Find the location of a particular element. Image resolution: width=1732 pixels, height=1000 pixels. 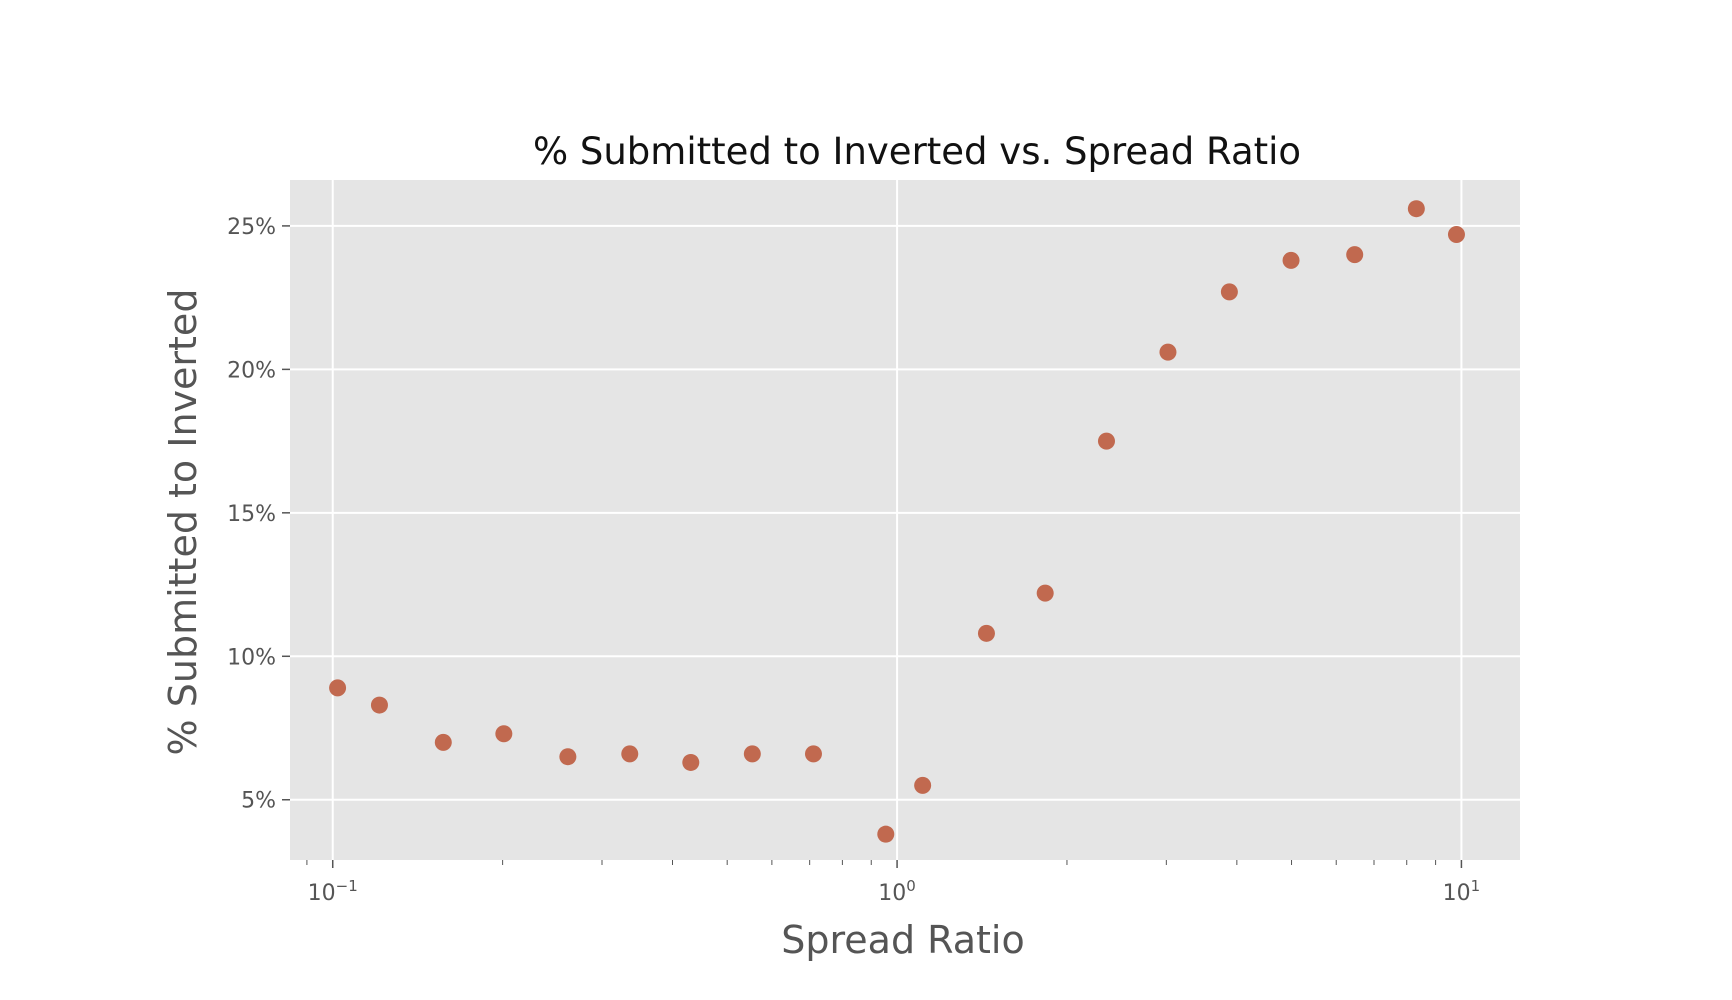

chart-title: % Submitted to Inverted vs. Spread Ratio is located at coordinates (917, 151).